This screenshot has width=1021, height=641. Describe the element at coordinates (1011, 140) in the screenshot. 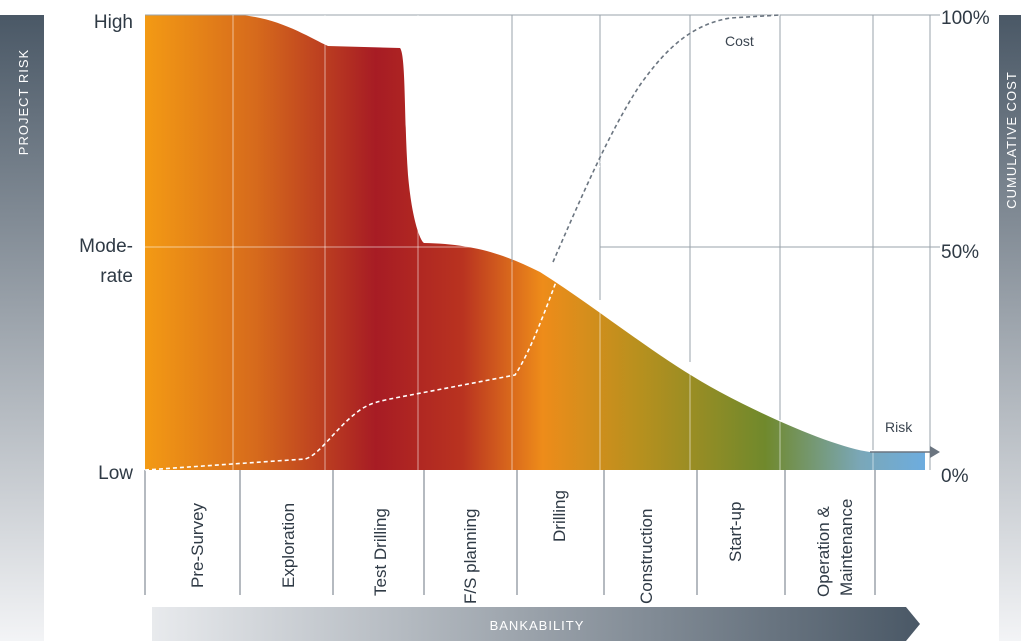

I see `right-axis-label: CUMULATIVE COST` at that location.